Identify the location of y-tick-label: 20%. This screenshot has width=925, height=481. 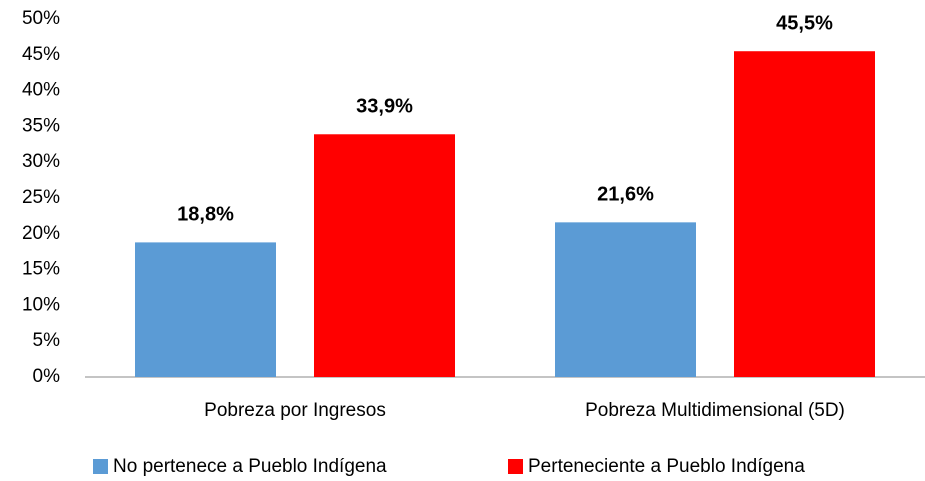
(41, 233).